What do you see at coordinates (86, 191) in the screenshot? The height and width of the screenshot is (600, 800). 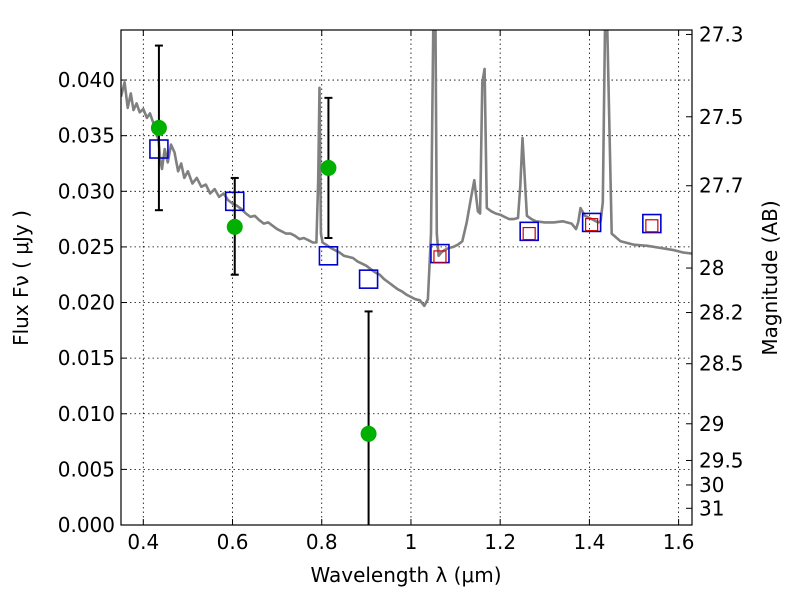 I see `y-tick-label: 0.030` at bounding box center [86, 191].